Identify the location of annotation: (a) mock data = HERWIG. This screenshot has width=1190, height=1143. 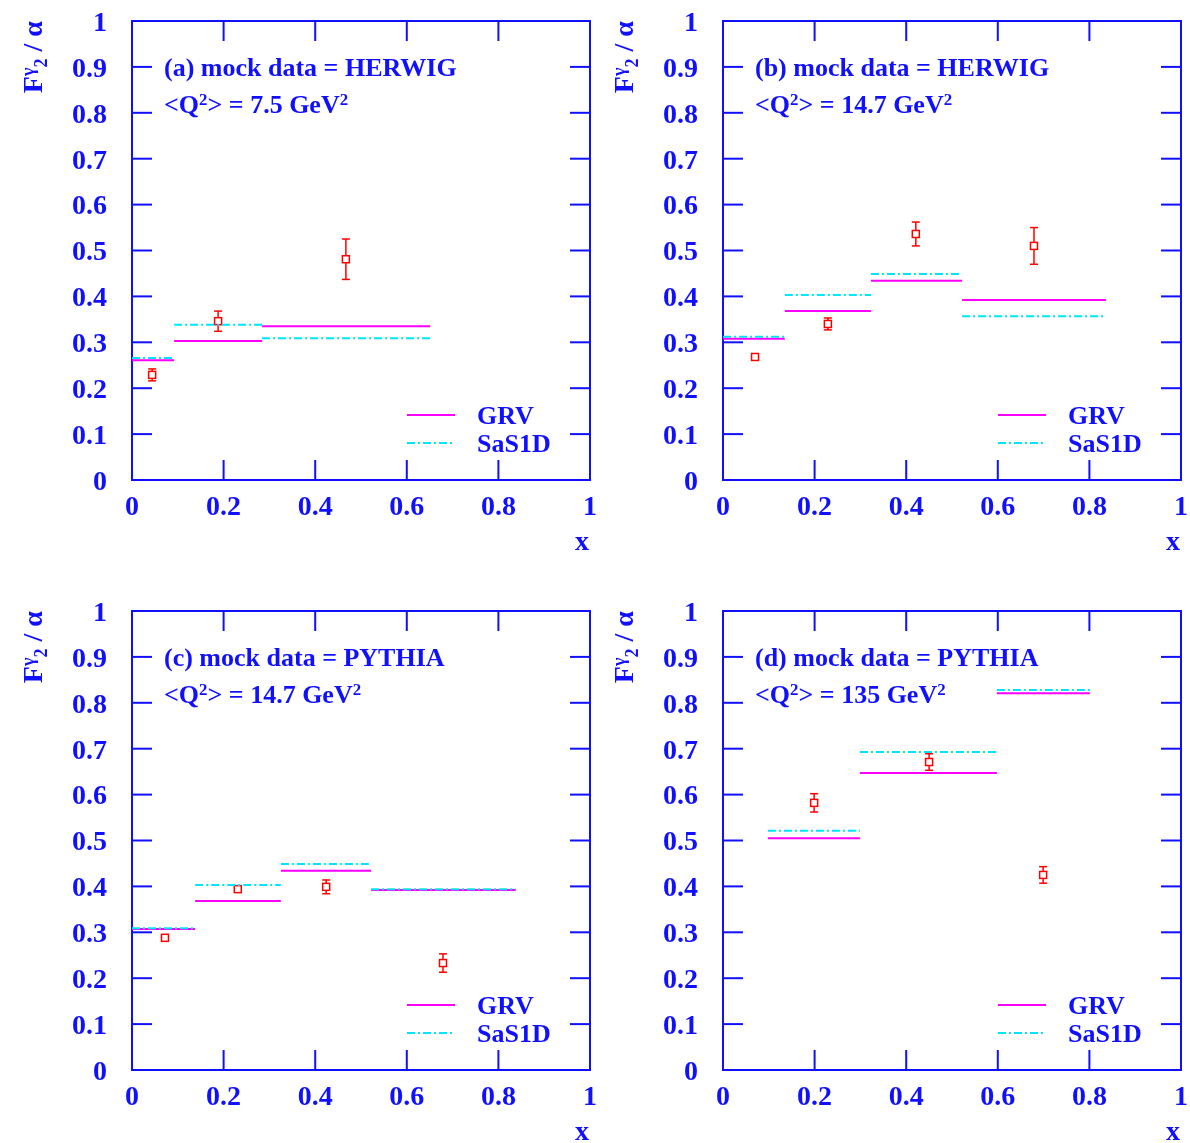
(310, 67).